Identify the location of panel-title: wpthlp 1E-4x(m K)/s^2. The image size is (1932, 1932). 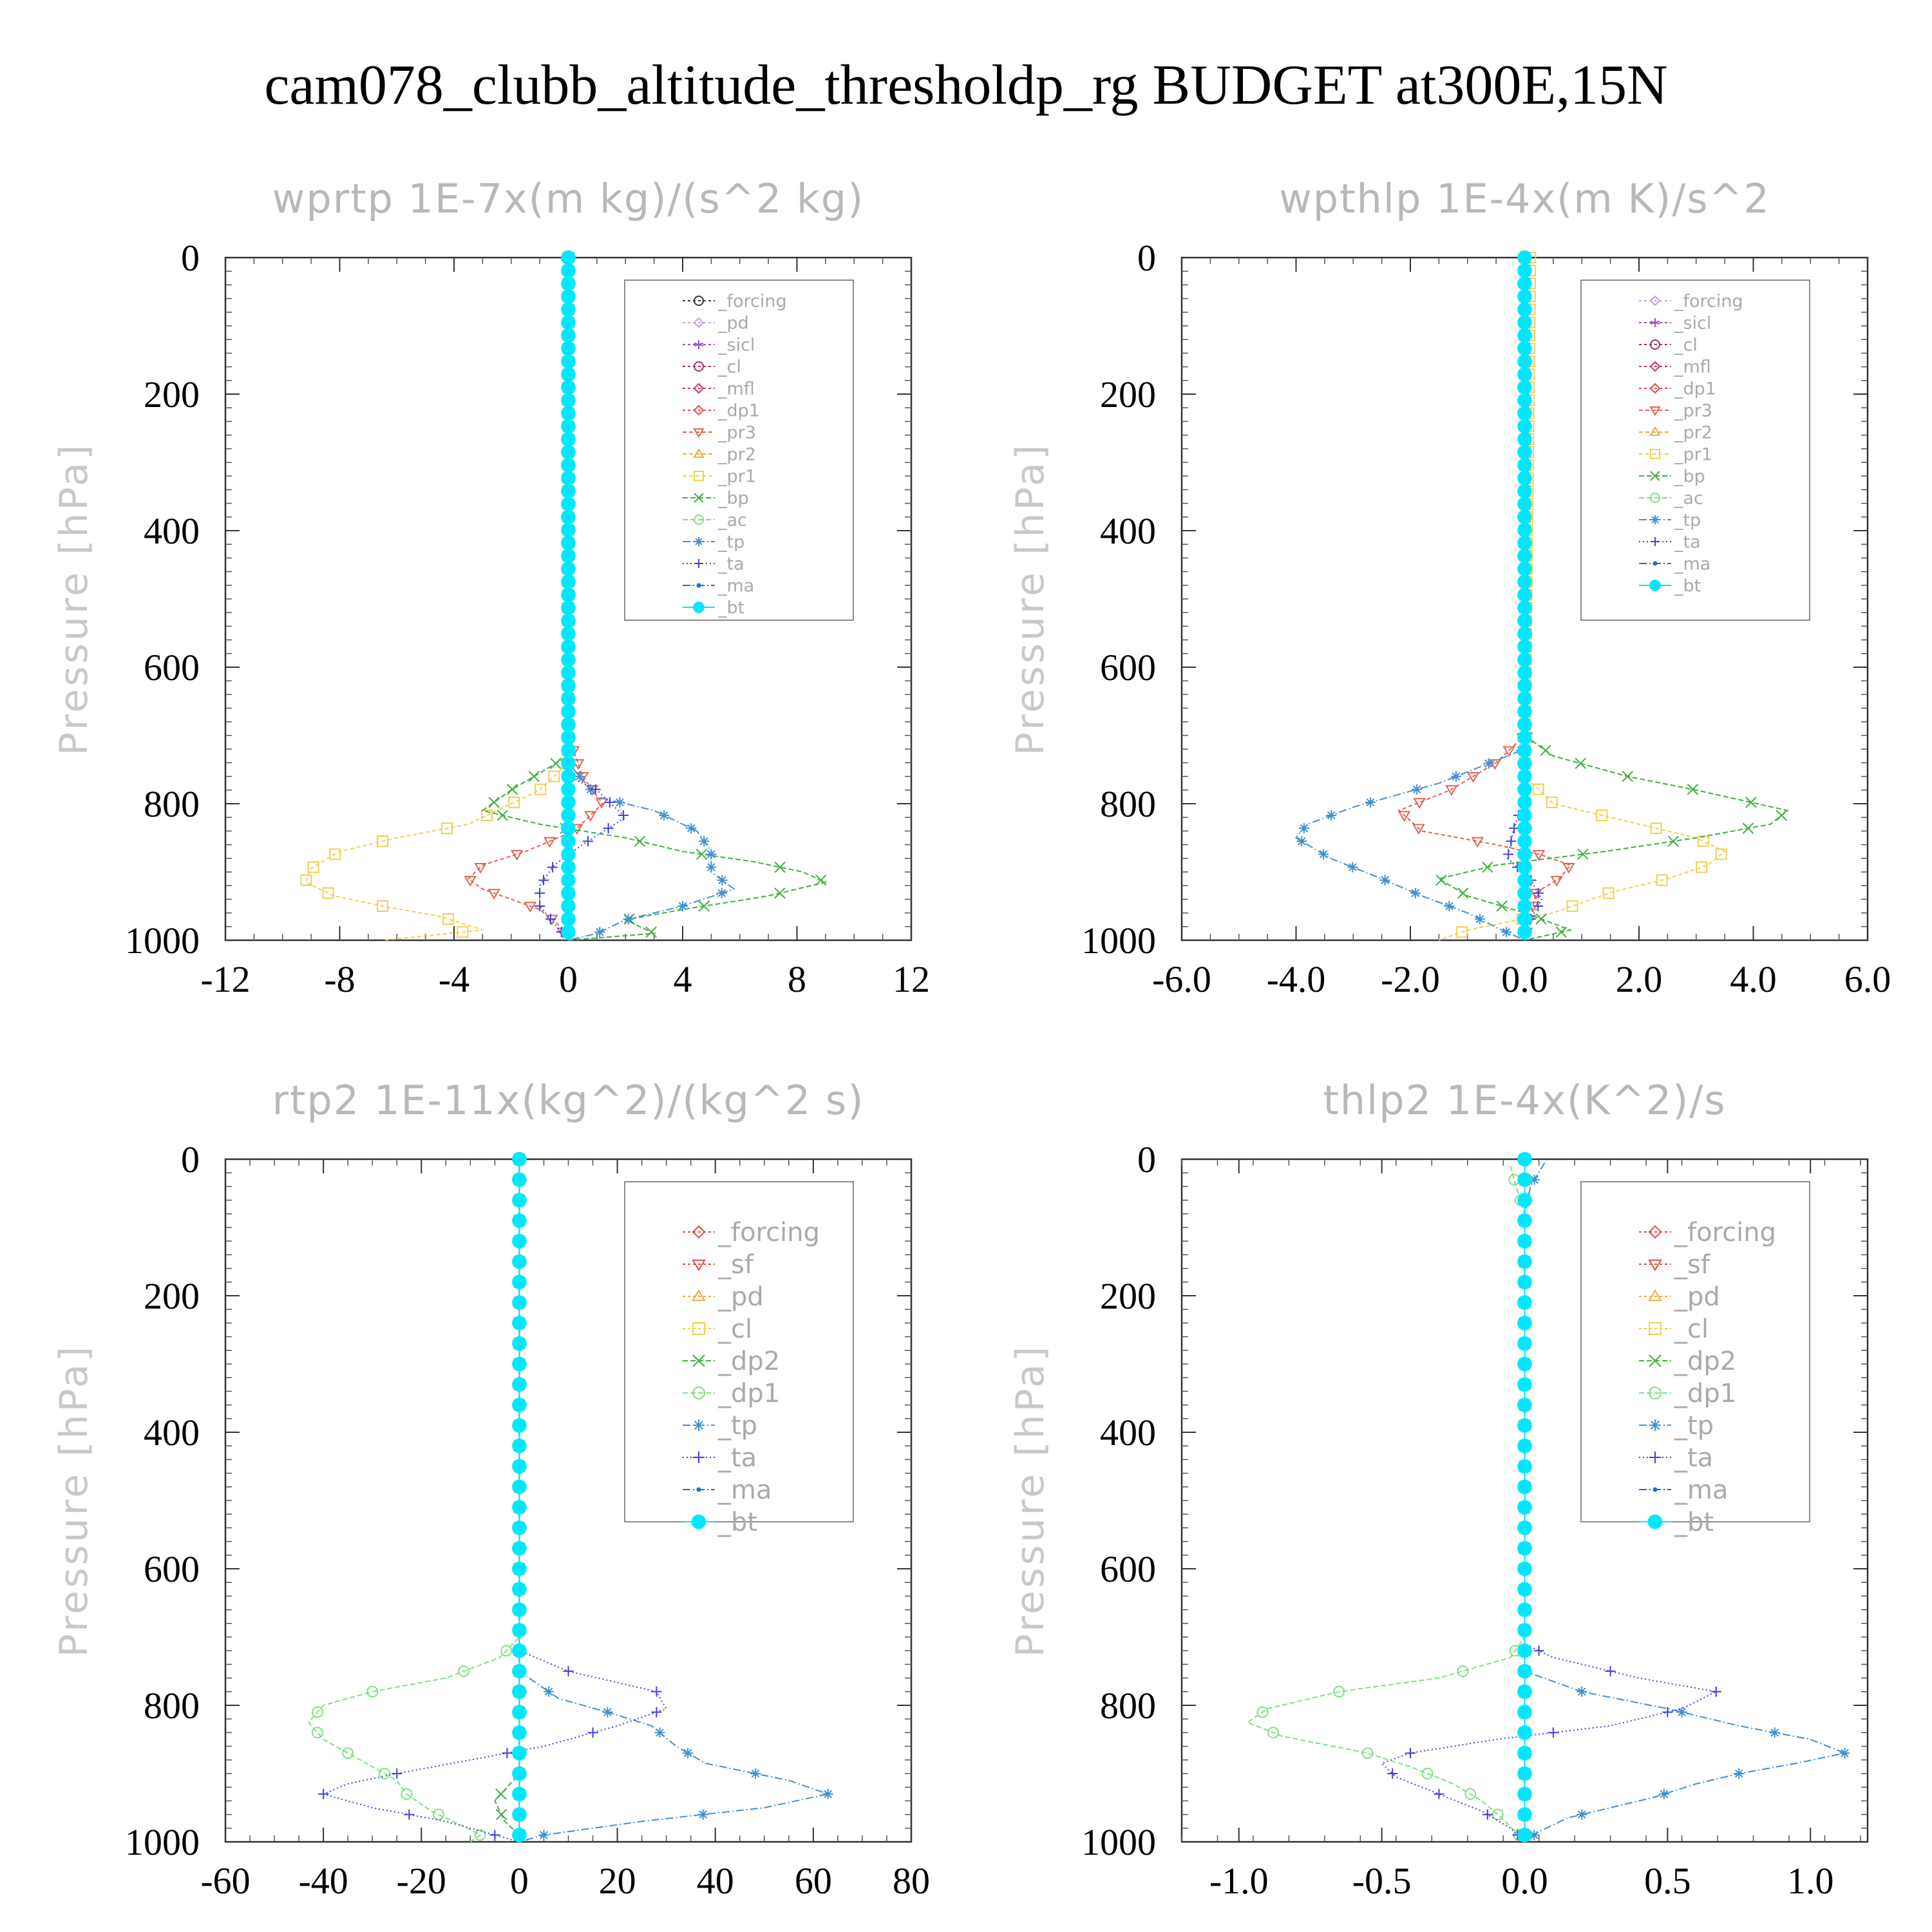
(1525, 199).